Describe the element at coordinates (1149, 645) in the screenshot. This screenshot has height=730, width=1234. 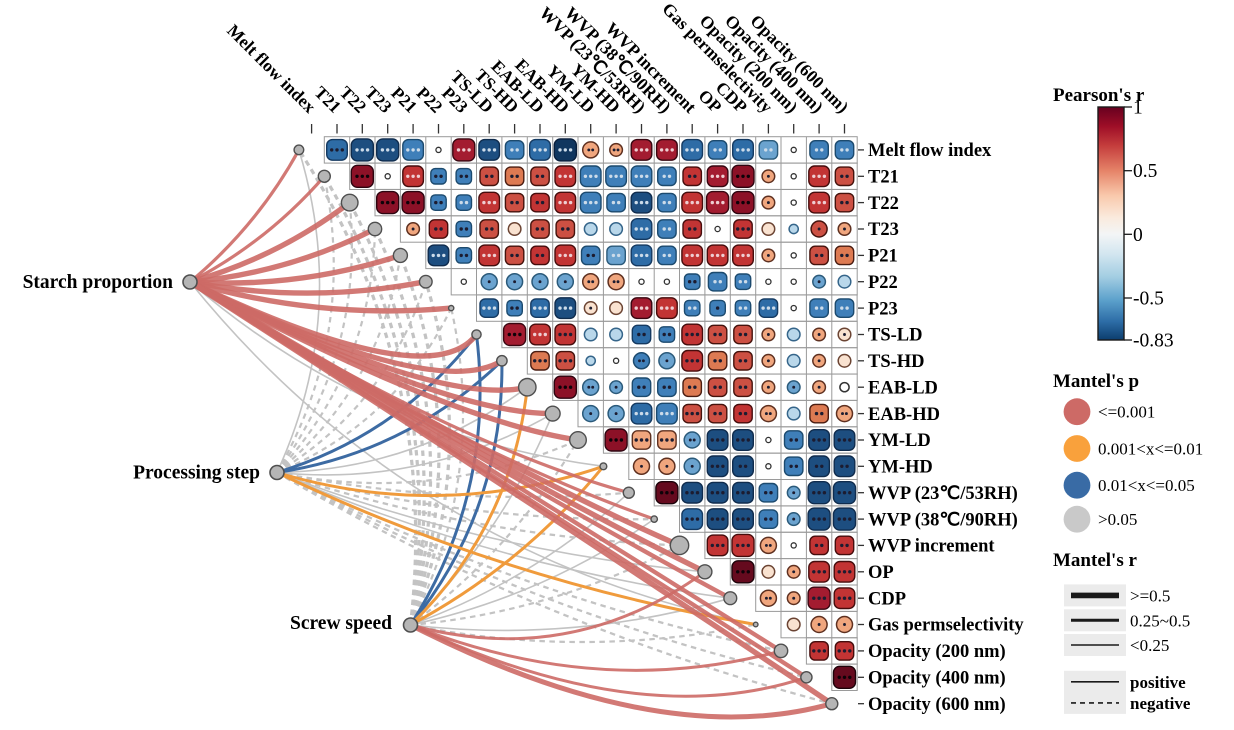
I see `svg-text: <0.25` at that location.